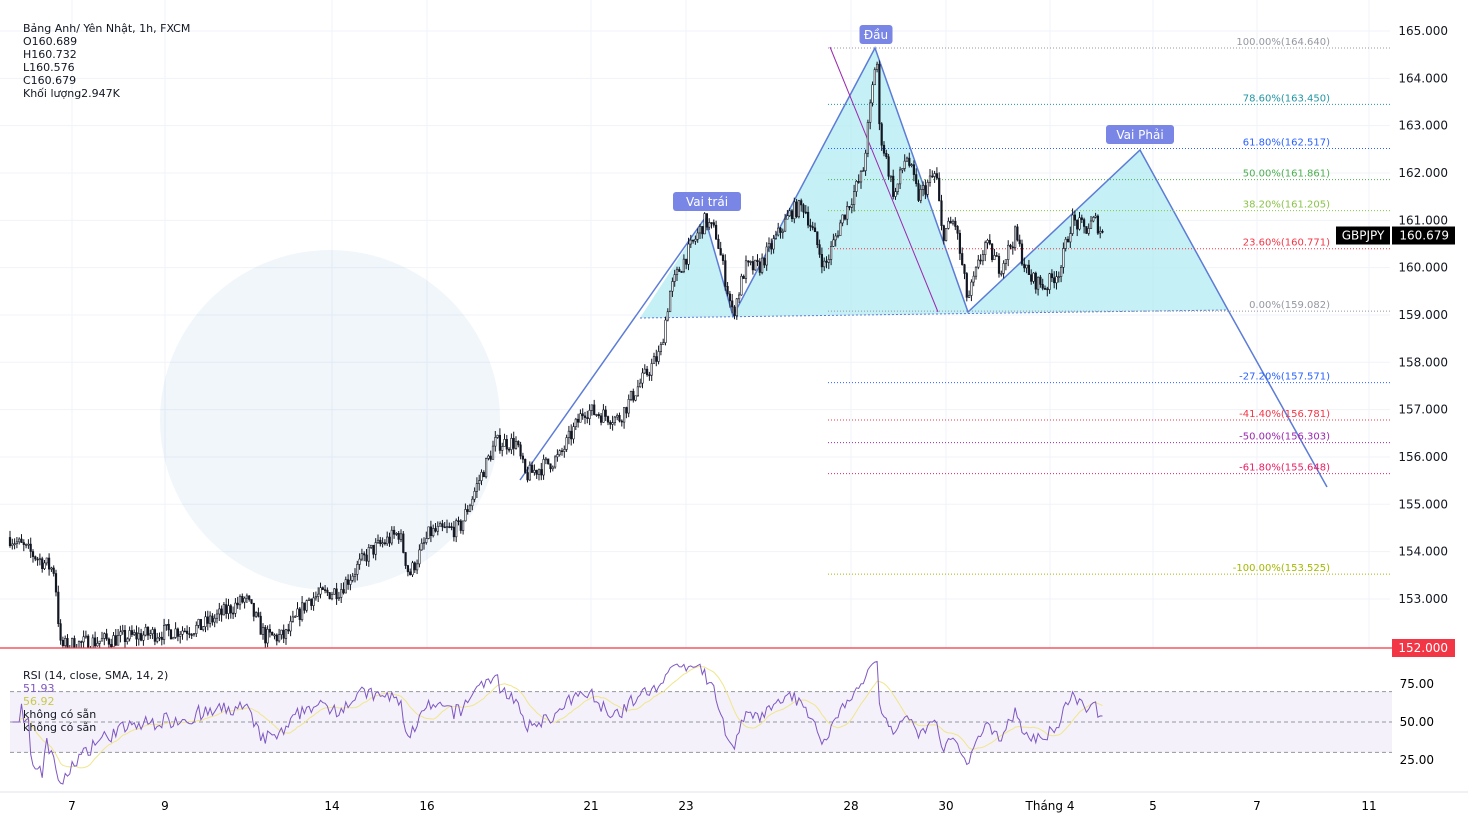  What do you see at coordinates (945, 806) in the screenshot?
I see `time-tick: 30` at bounding box center [945, 806].